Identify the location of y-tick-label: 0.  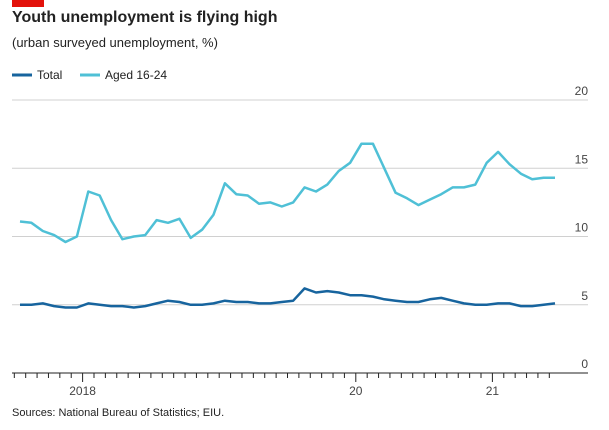
(584, 364).